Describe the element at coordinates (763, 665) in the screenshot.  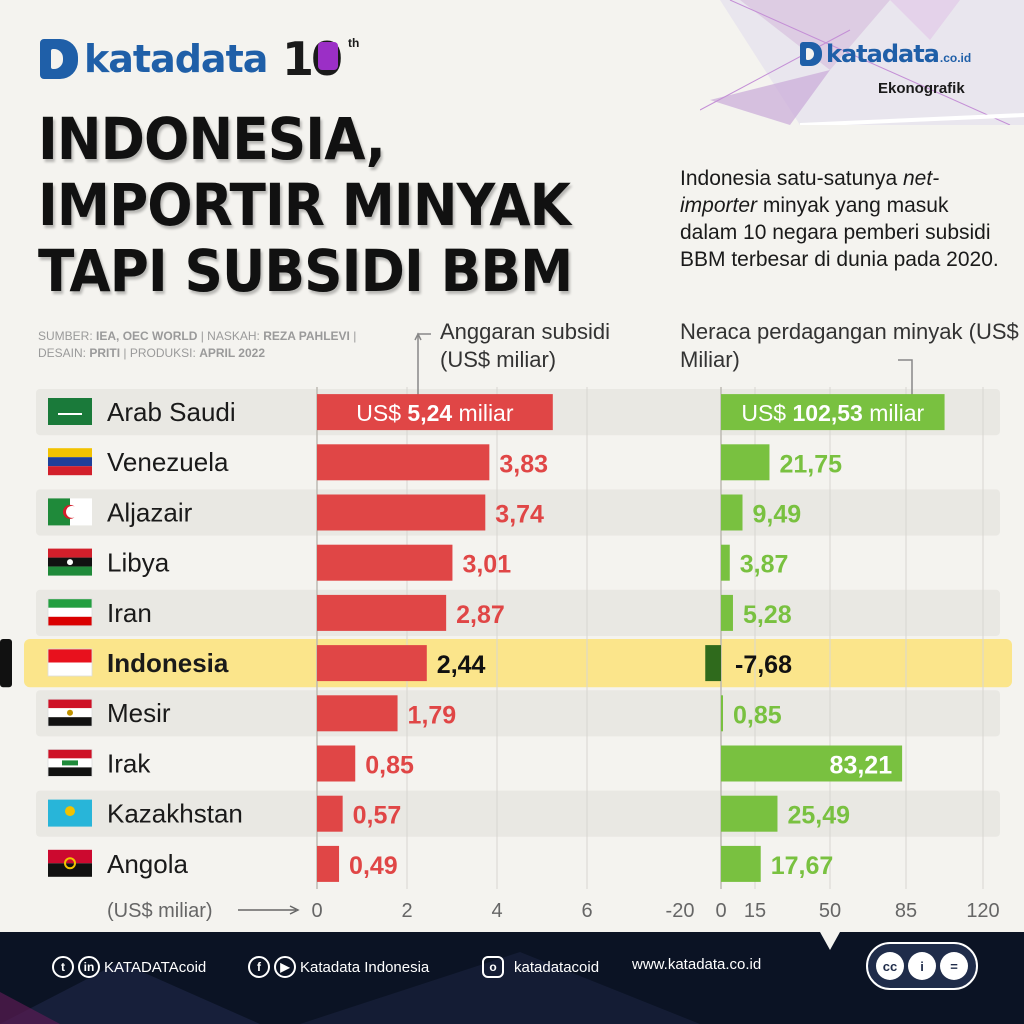
I see `trade-data-label: -7,68` at that location.